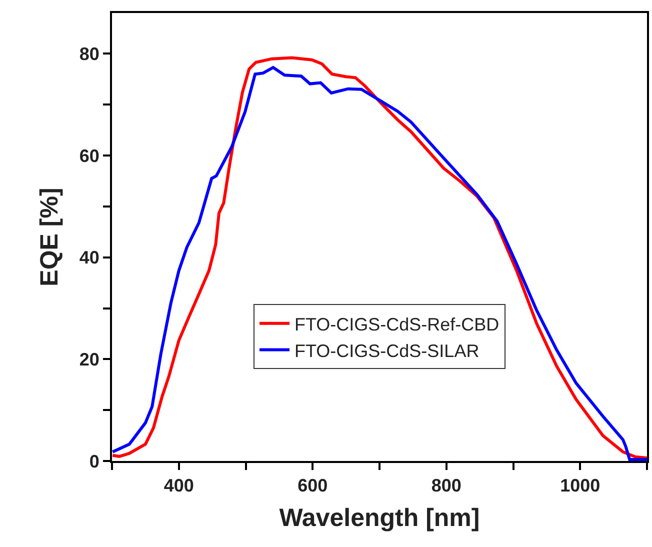  I want to click on x-axis-title: Wavelength [nm], so click(379, 518).